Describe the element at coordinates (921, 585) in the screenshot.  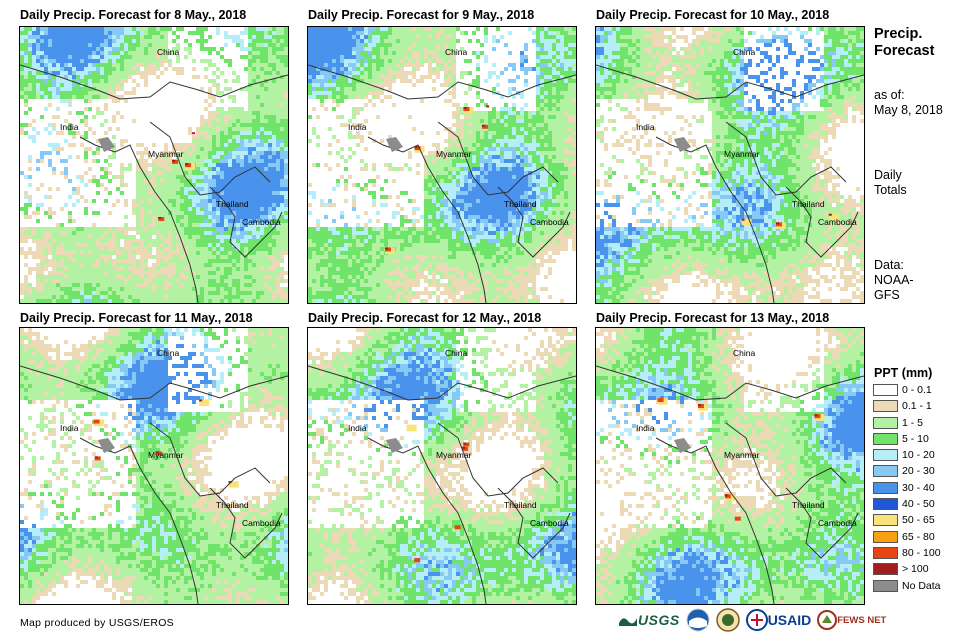
I see `legend-label: No Data` at that location.